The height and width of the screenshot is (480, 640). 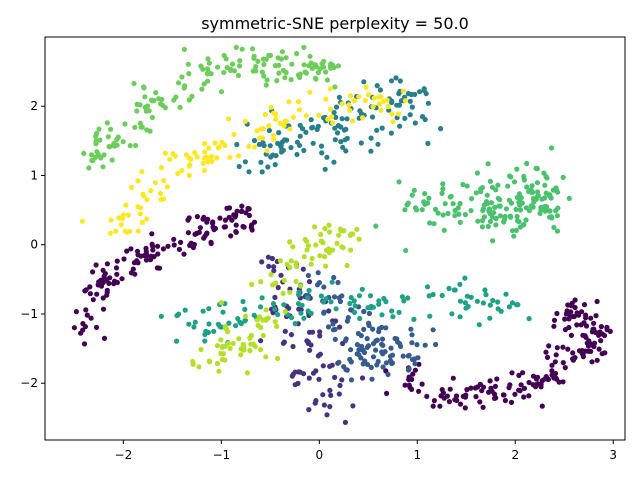 I want to click on x-tick-label: −2, so click(x=124, y=455).